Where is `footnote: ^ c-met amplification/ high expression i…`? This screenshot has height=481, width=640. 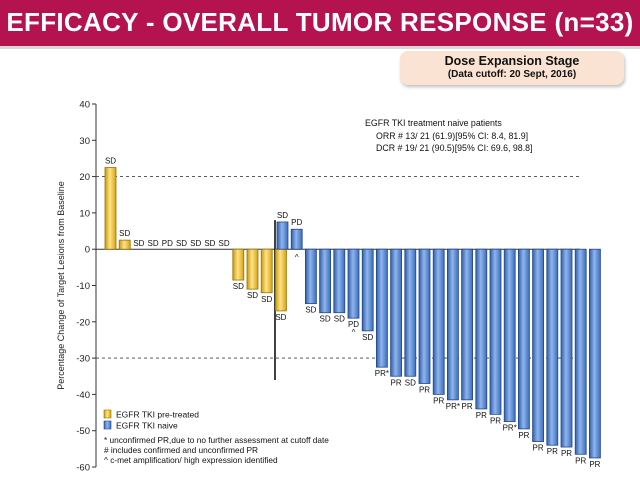
footnote: ^ c-met amplification/ high expression i… is located at coordinates (191, 460).